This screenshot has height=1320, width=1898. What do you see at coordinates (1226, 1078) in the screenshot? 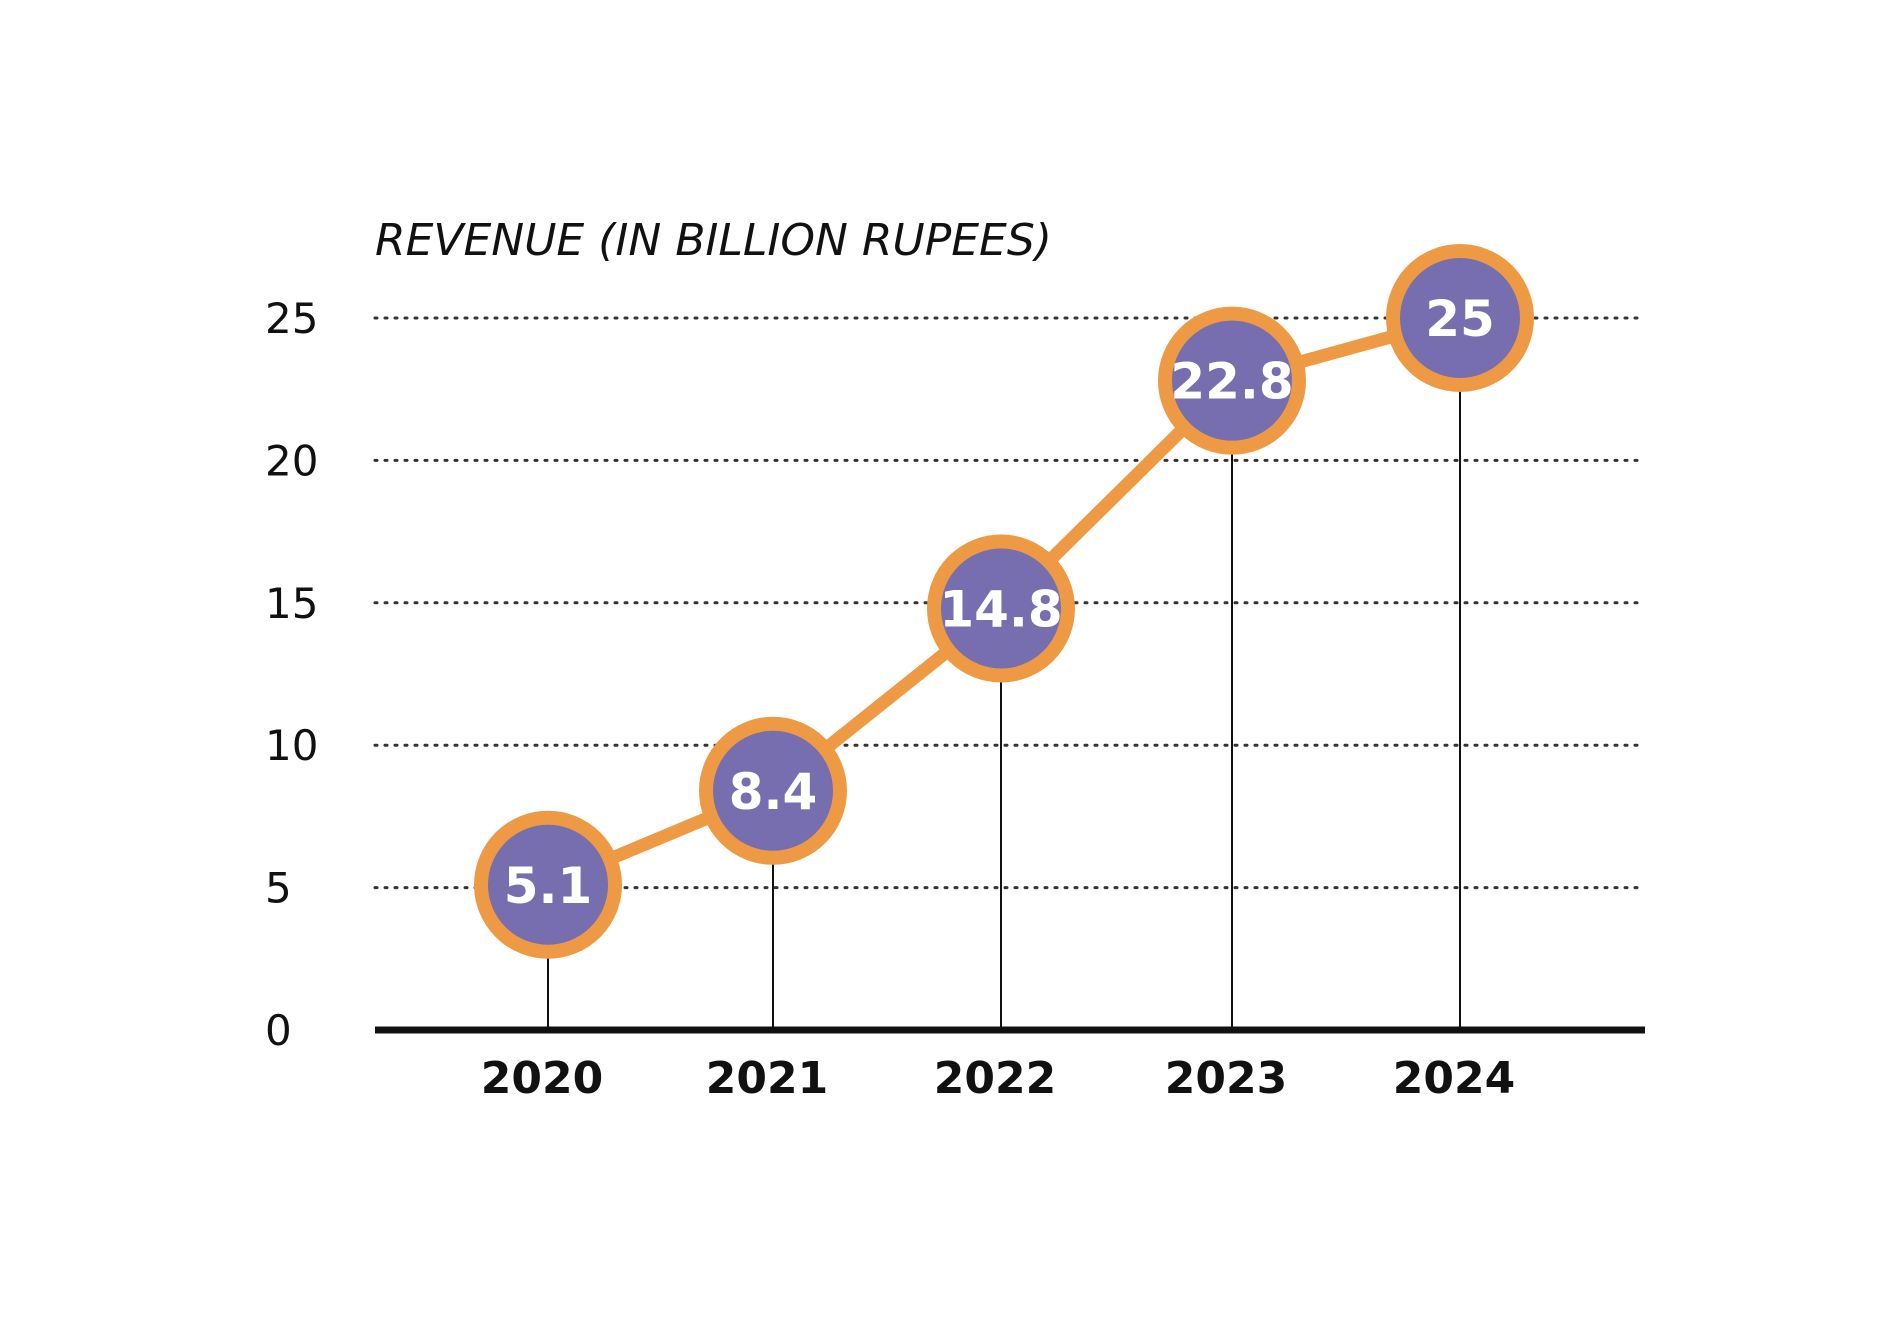
I see `x-tick-label: 2023` at bounding box center [1226, 1078].